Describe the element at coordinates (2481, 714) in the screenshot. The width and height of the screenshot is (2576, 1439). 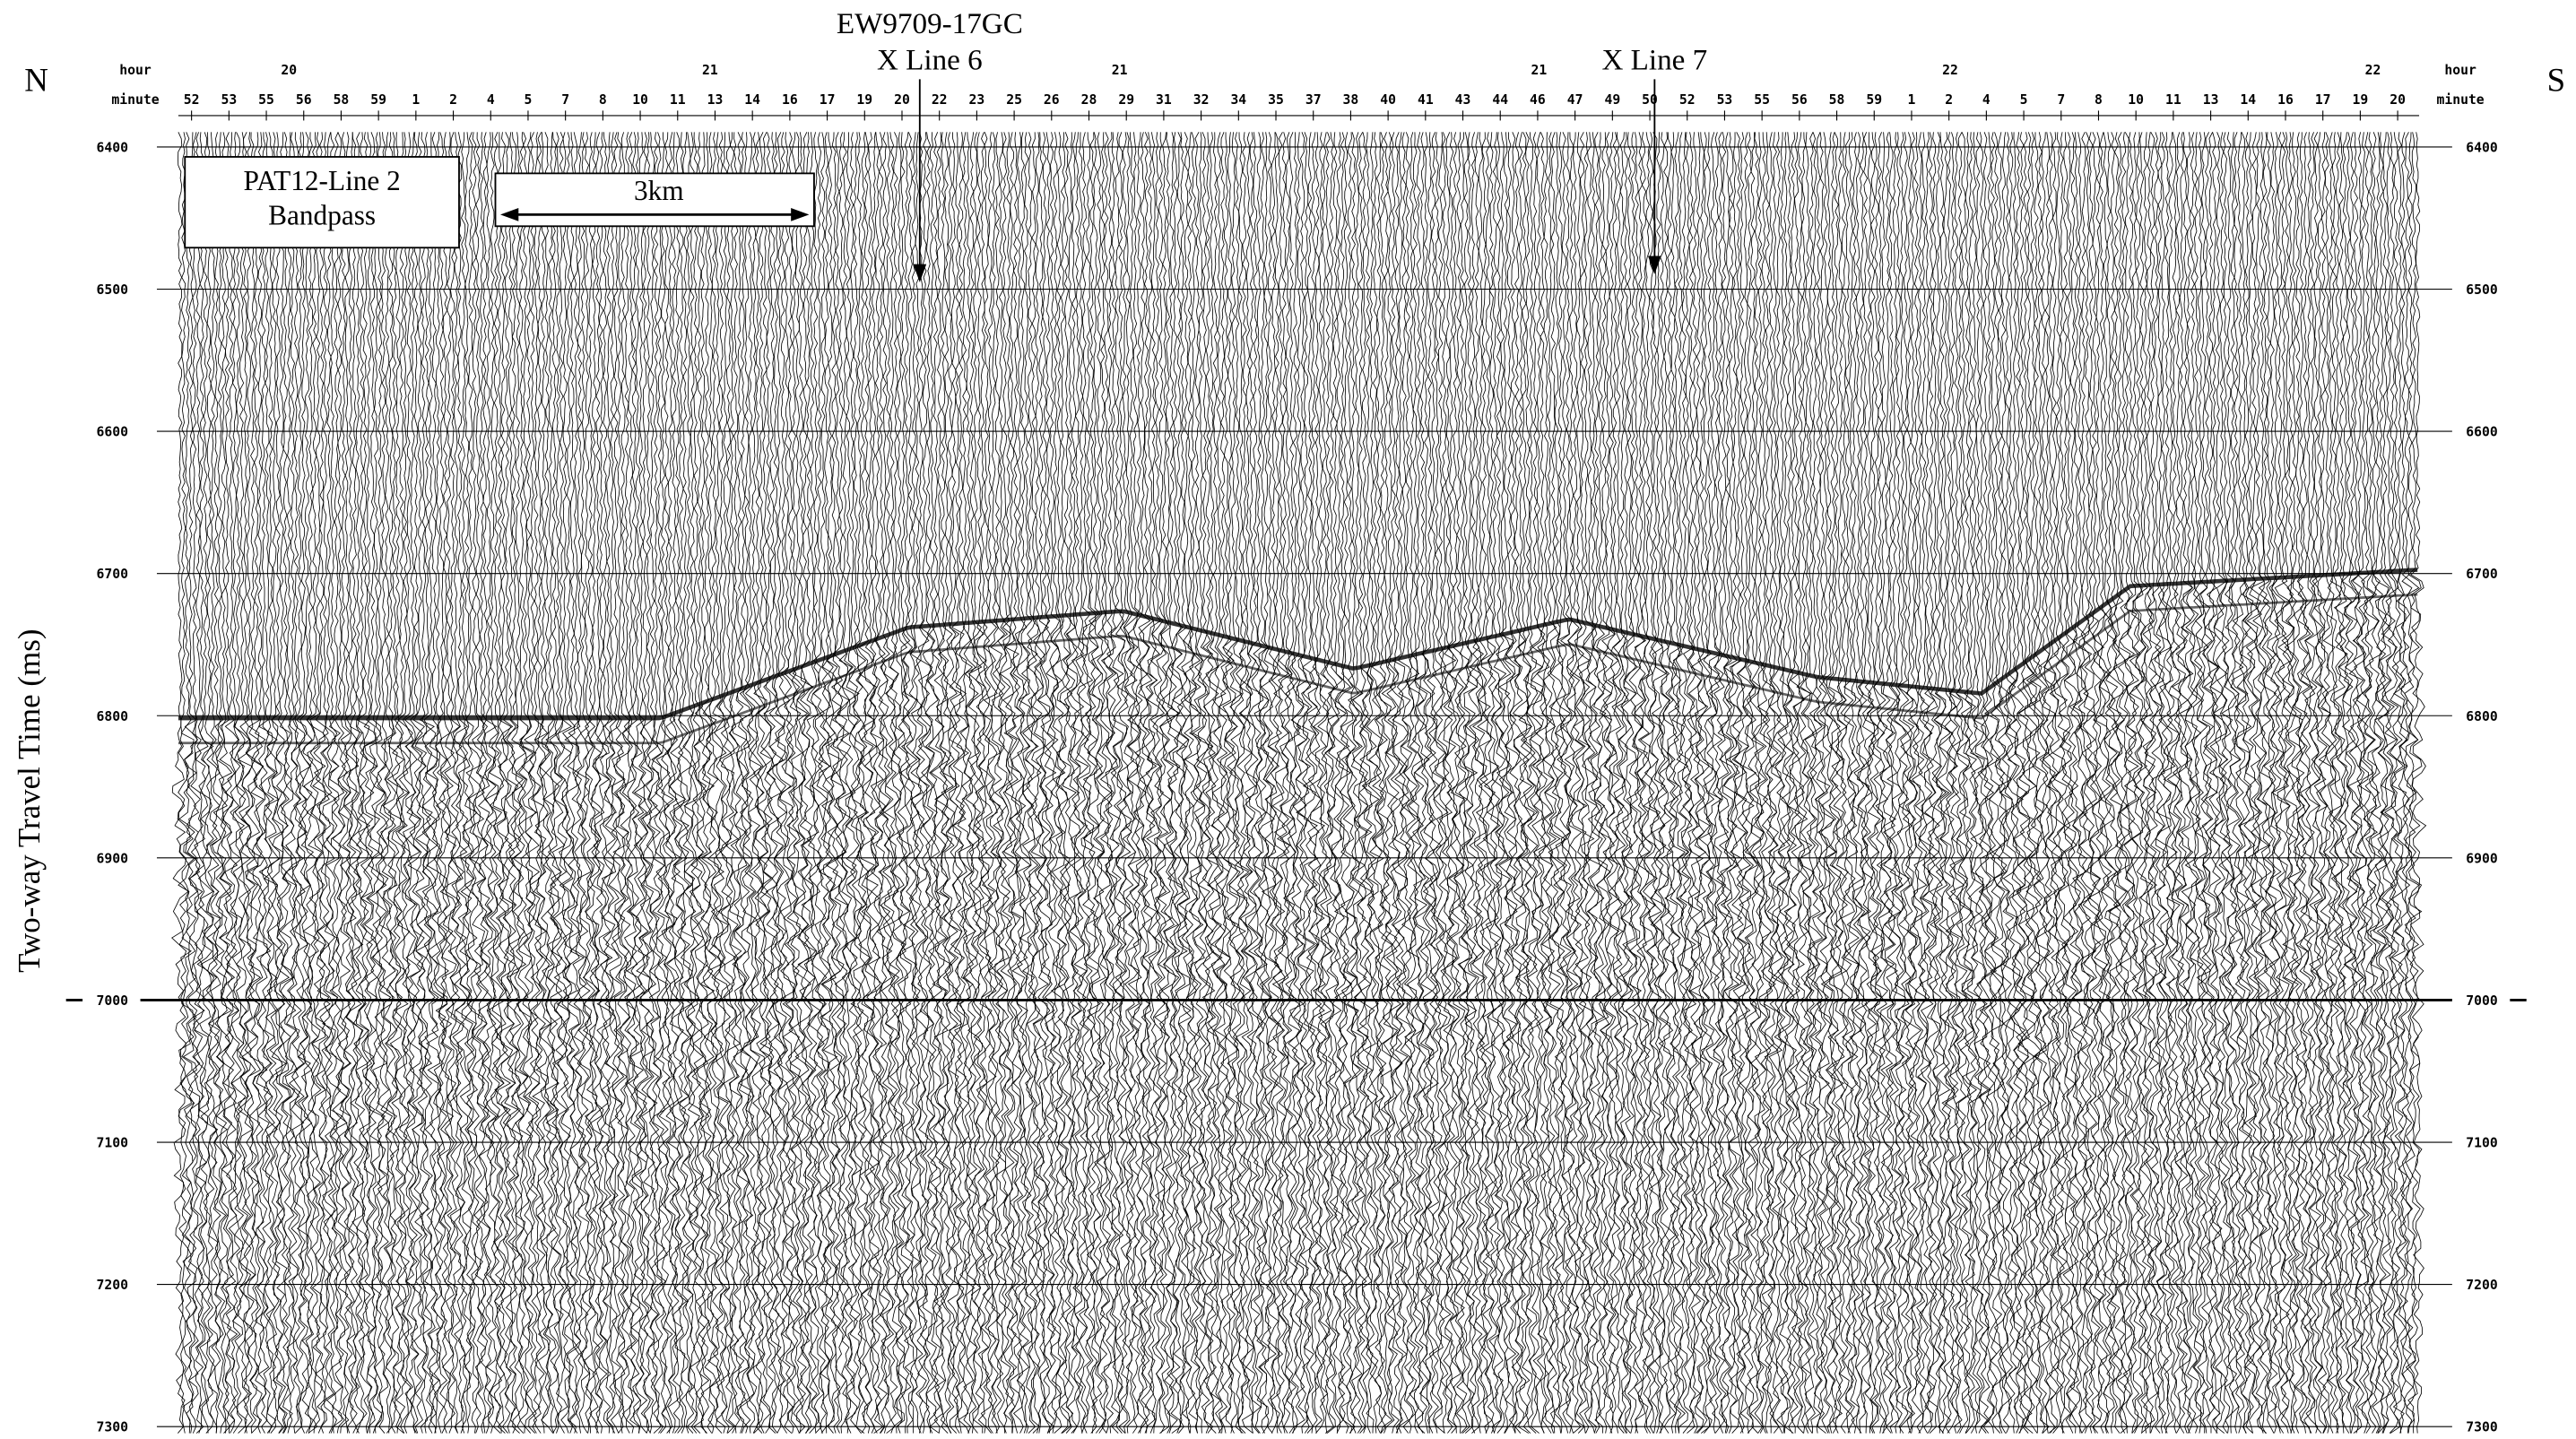
I see `tick-label-bg` at that location.